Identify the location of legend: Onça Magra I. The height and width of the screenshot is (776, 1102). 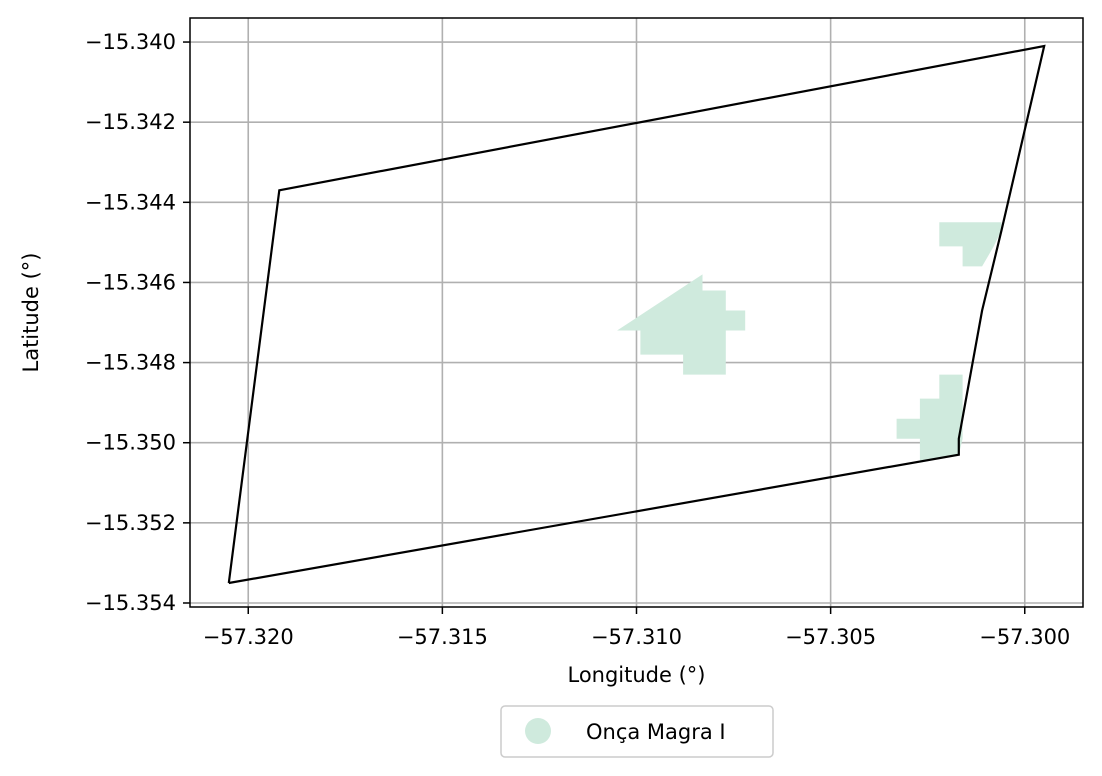
(637, 731).